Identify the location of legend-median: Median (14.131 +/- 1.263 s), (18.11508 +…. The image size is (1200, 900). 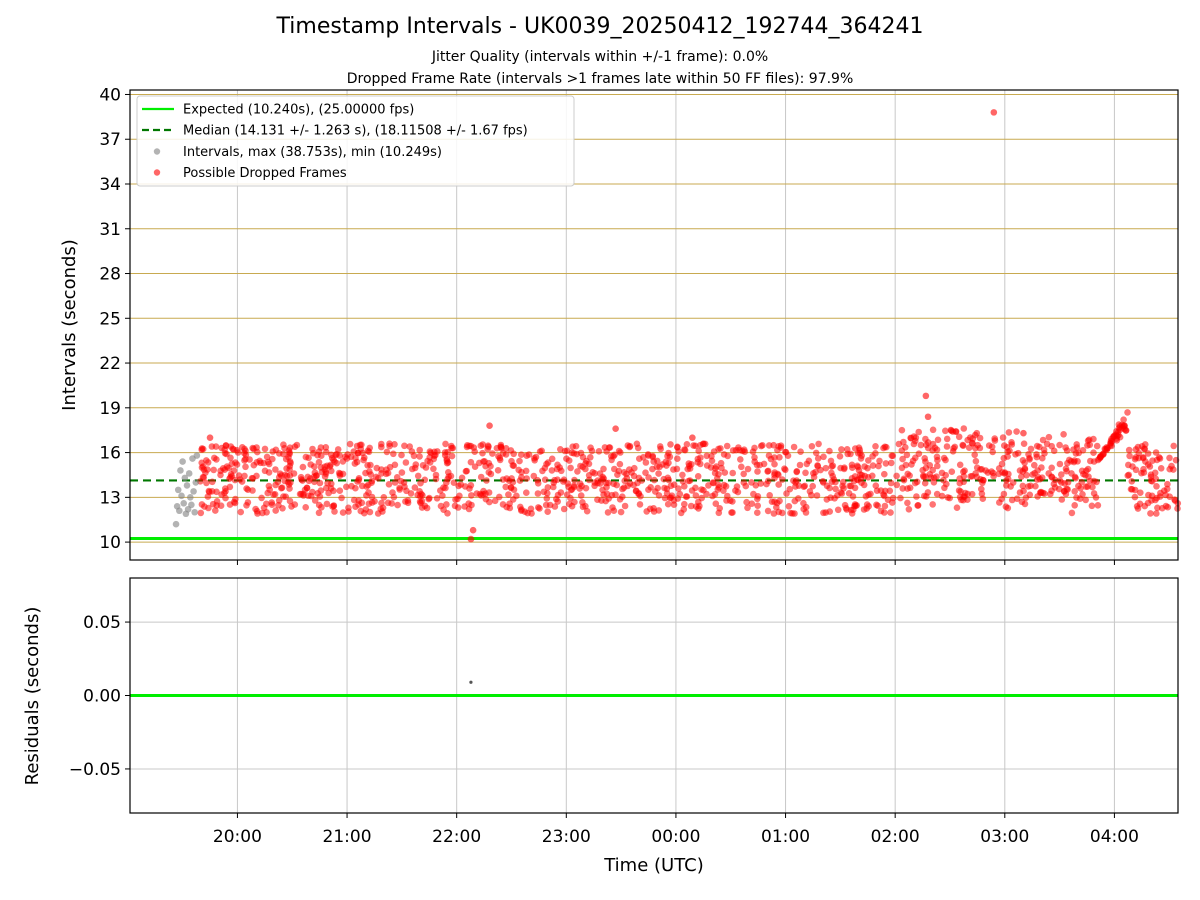
(355, 131).